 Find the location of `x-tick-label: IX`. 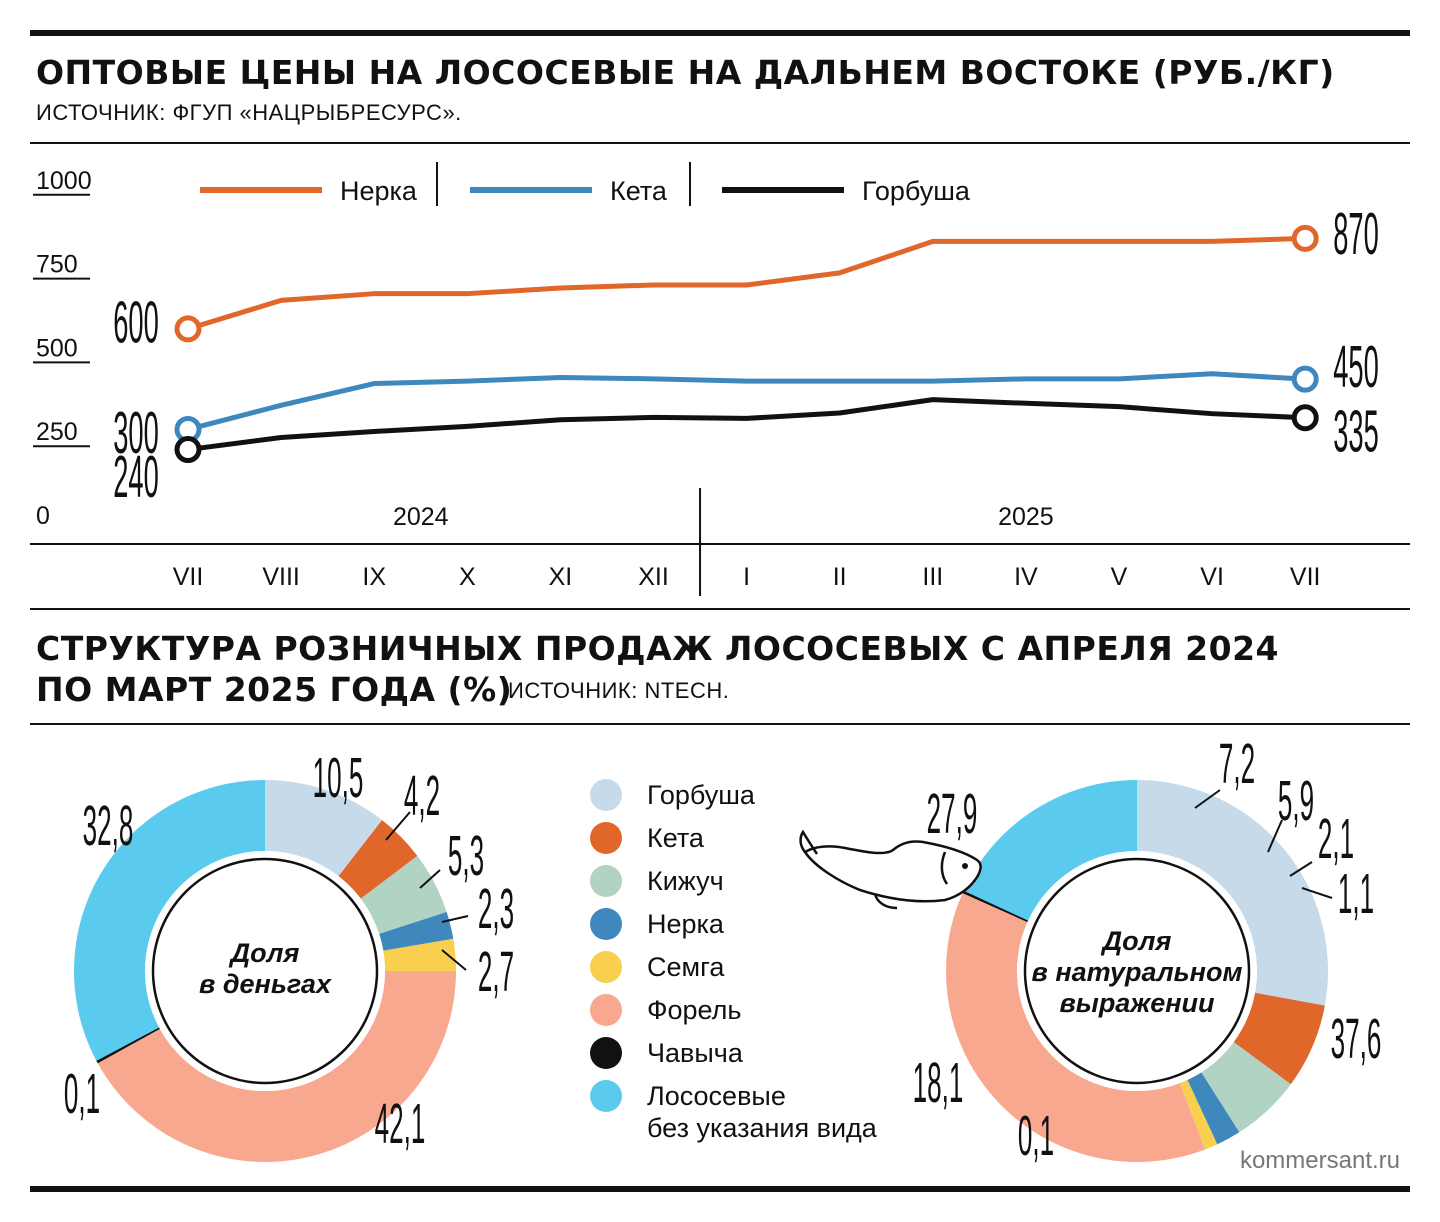

x-tick-label: IX is located at coordinates (374, 577).